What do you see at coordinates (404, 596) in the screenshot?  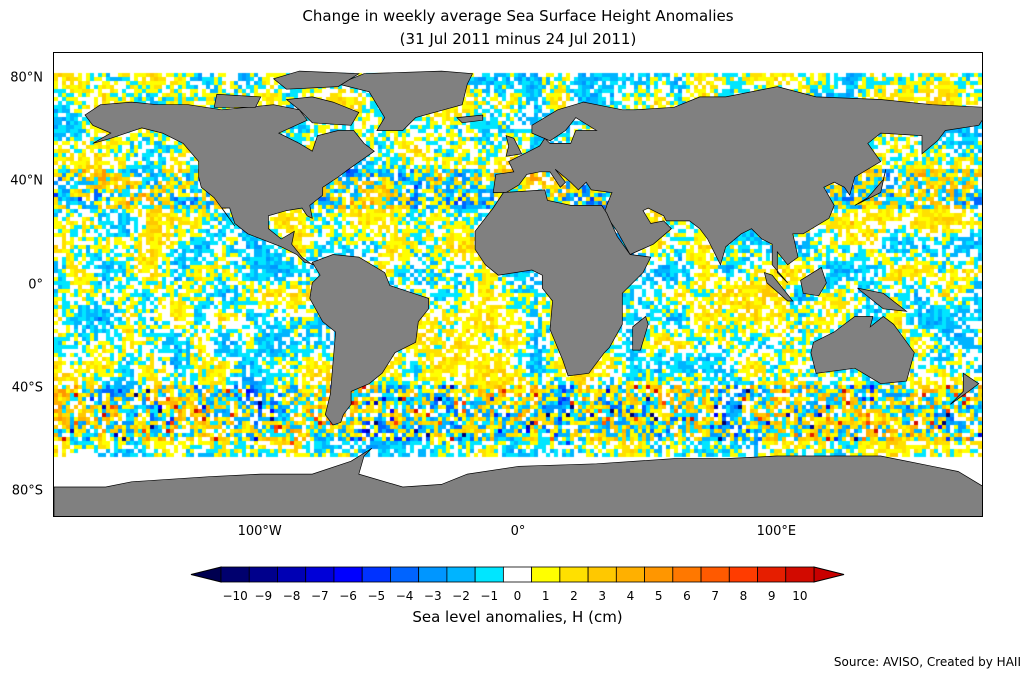 I see `colorbar-tick-label: −4` at bounding box center [404, 596].